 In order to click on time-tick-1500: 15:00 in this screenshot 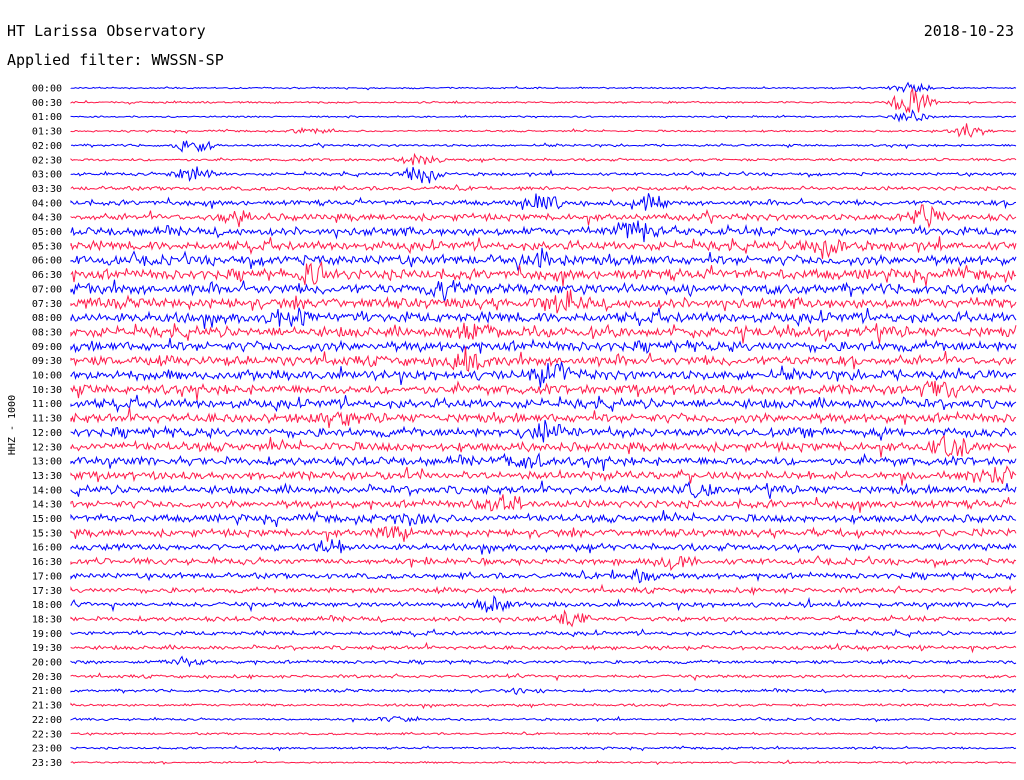, I will do `click(47, 519)`.